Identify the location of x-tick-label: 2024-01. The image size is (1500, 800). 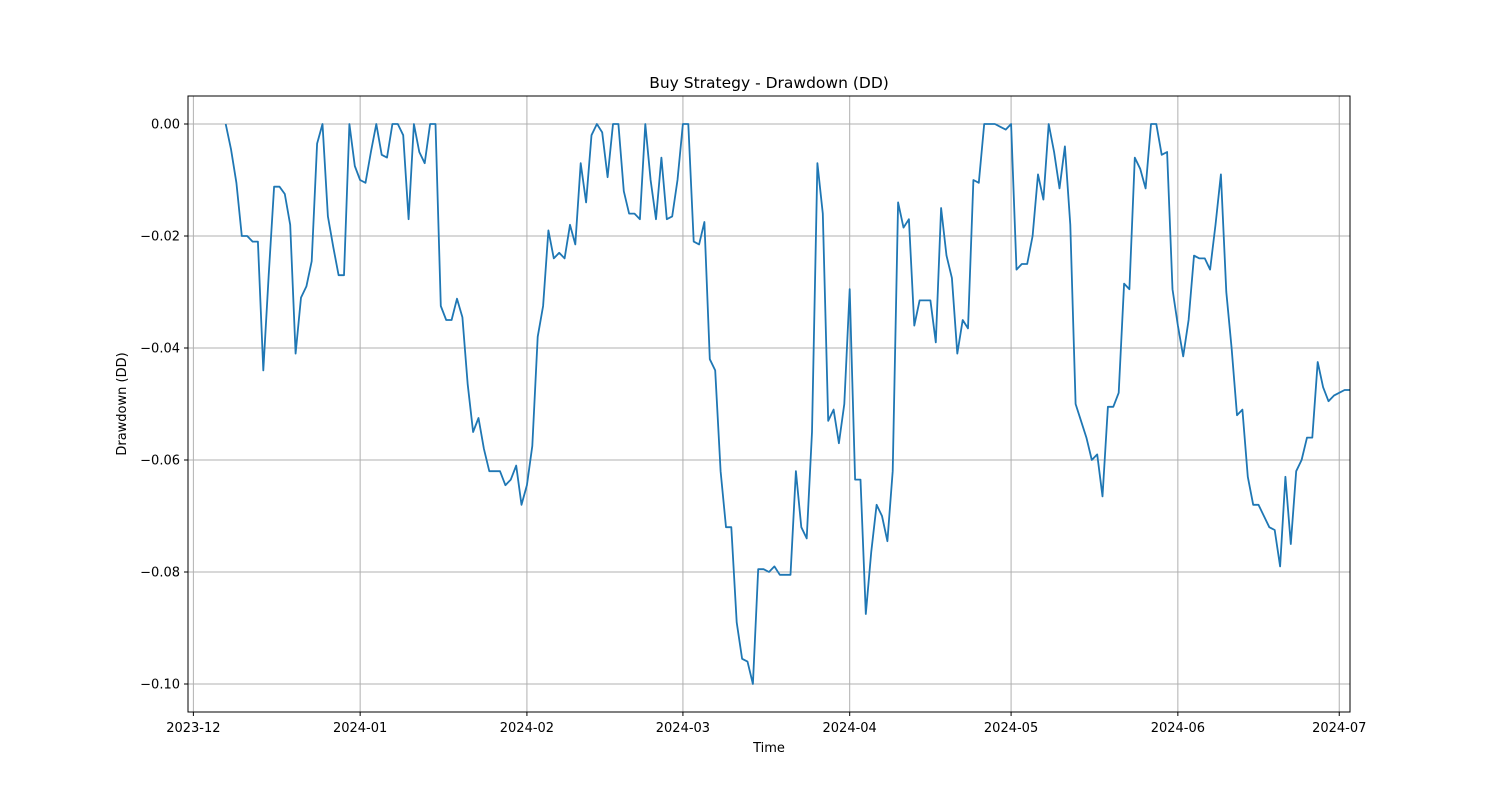
(360, 728).